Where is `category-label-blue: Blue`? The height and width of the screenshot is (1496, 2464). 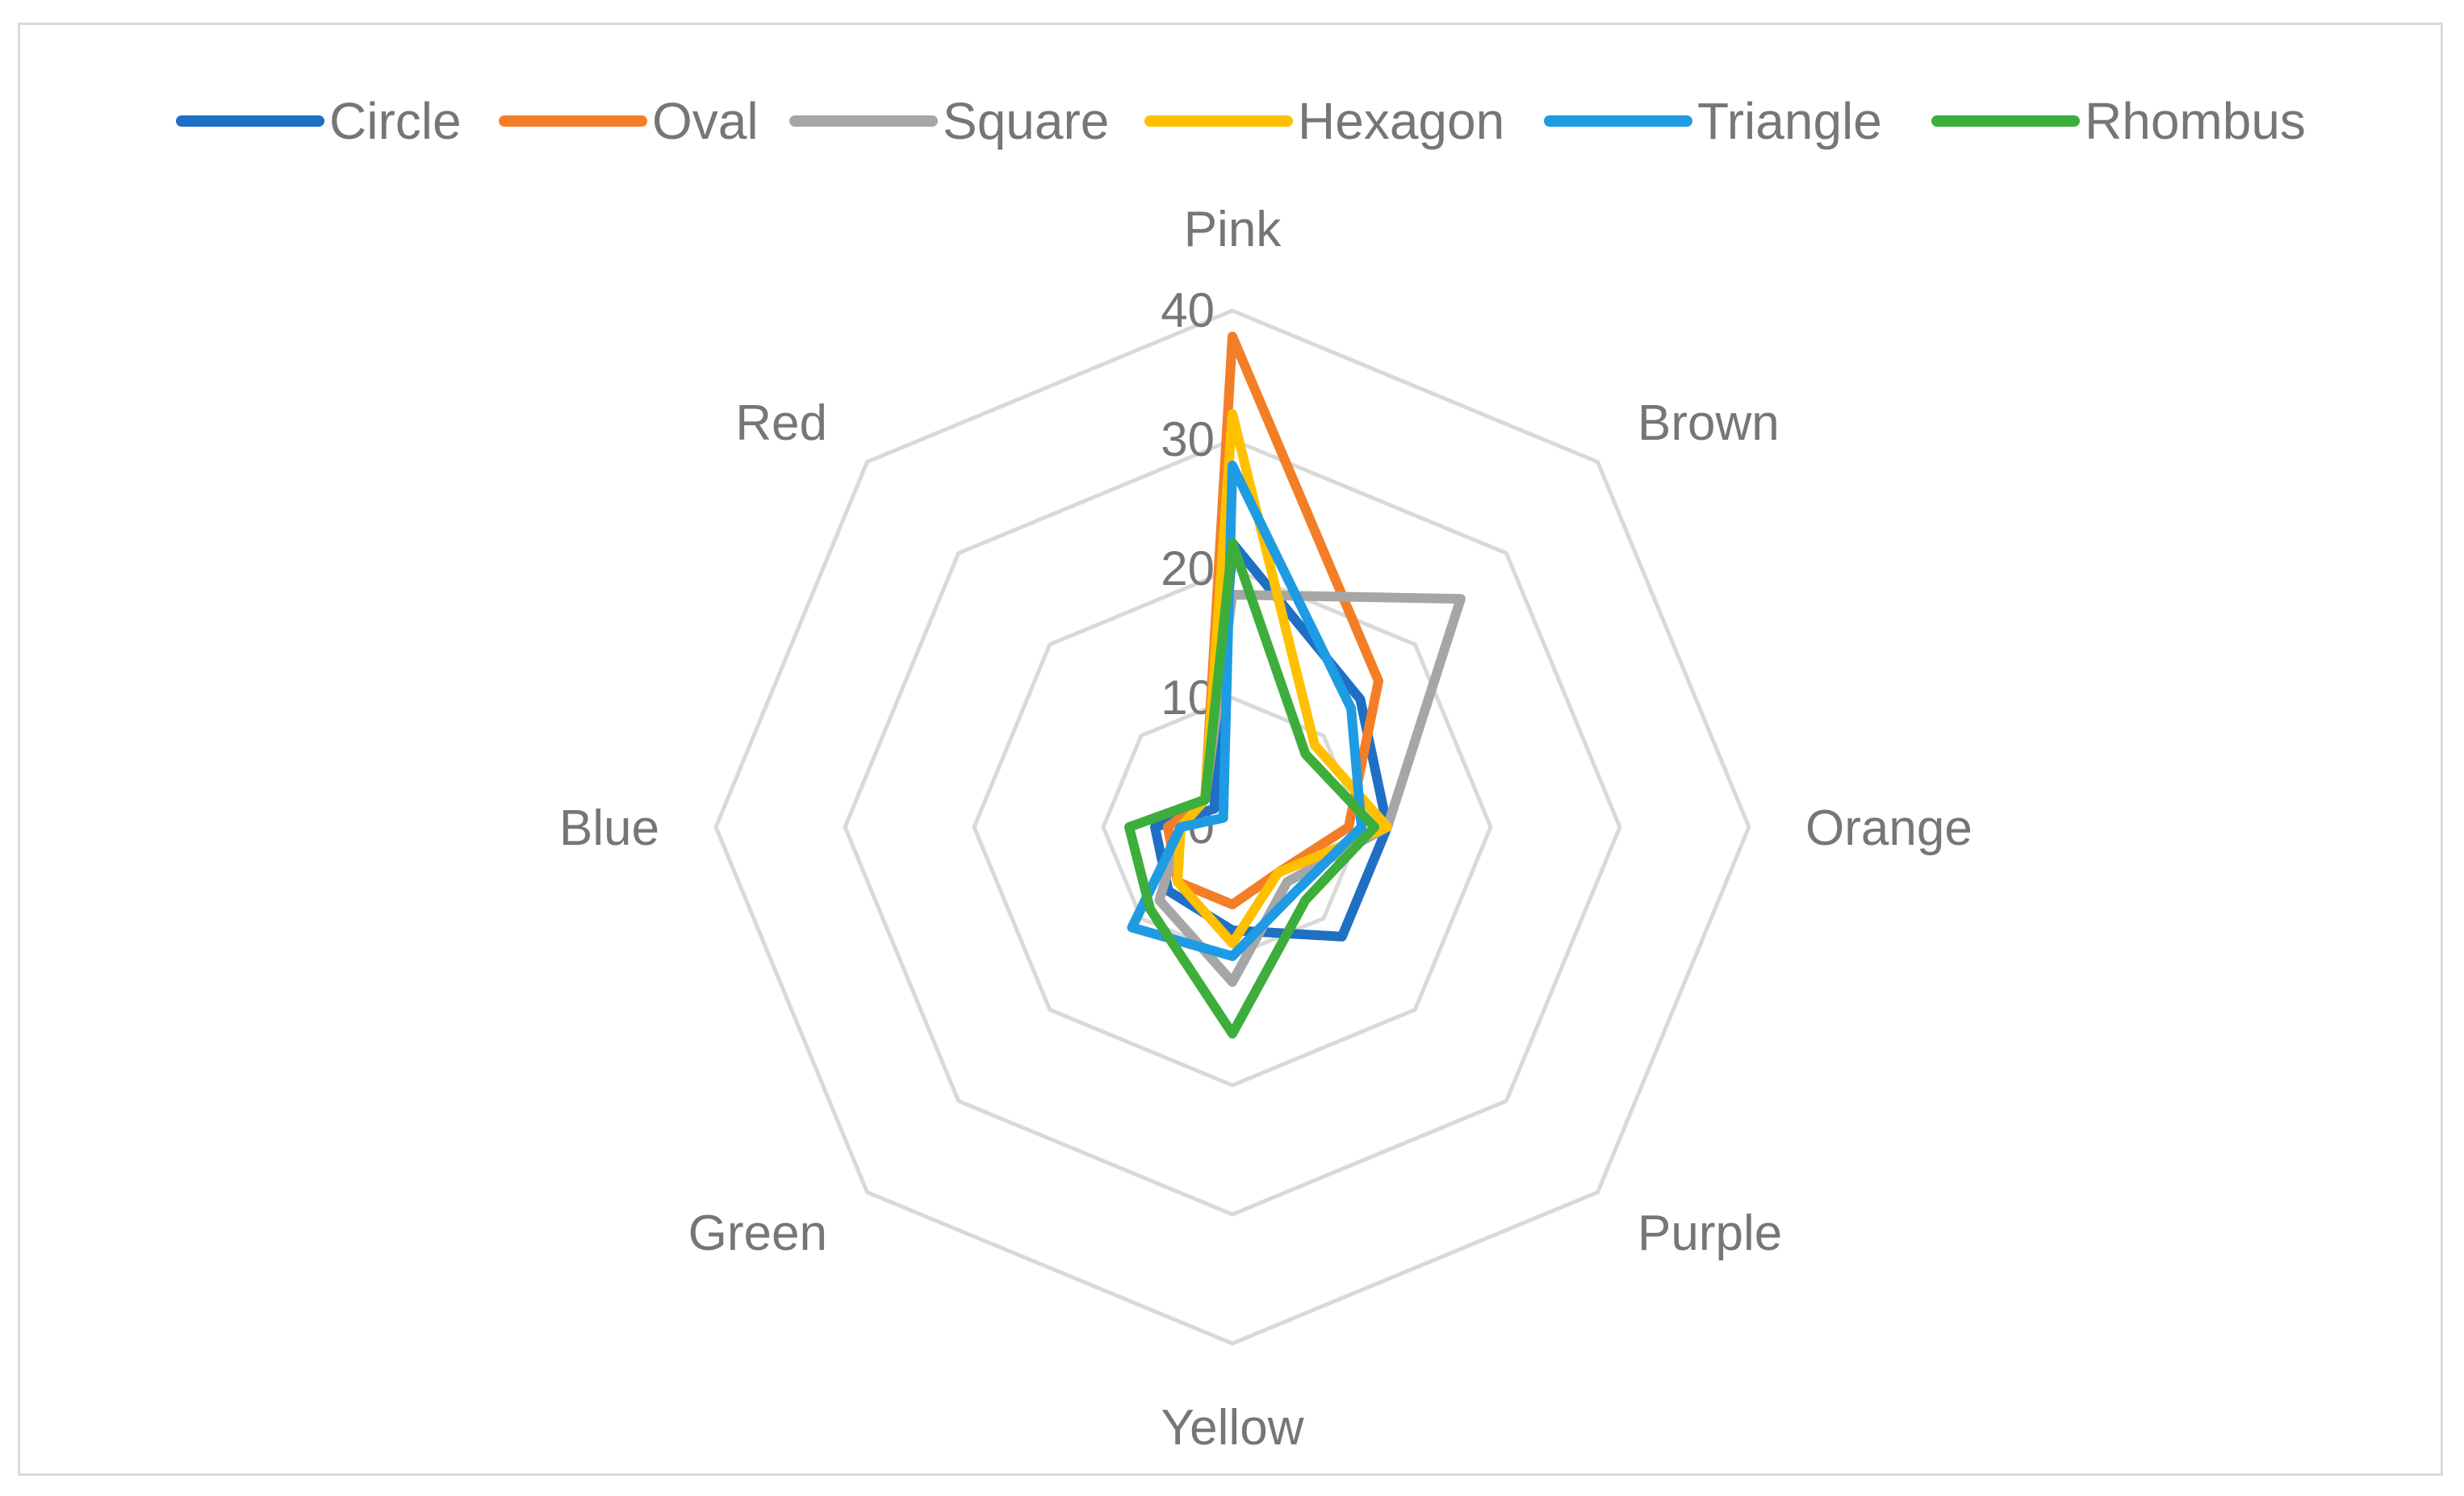
category-label-blue: Blue is located at coordinates (609, 828).